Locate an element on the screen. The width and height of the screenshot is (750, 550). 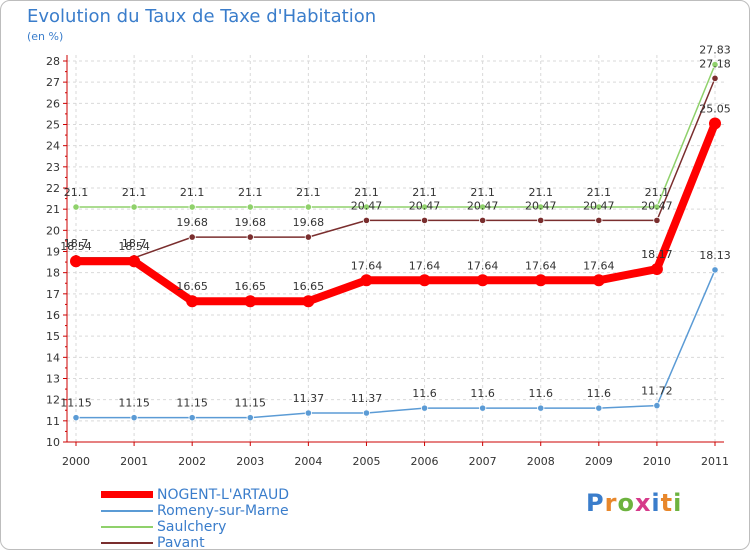
y-tick-label: 19 is located at coordinates (53, 252).